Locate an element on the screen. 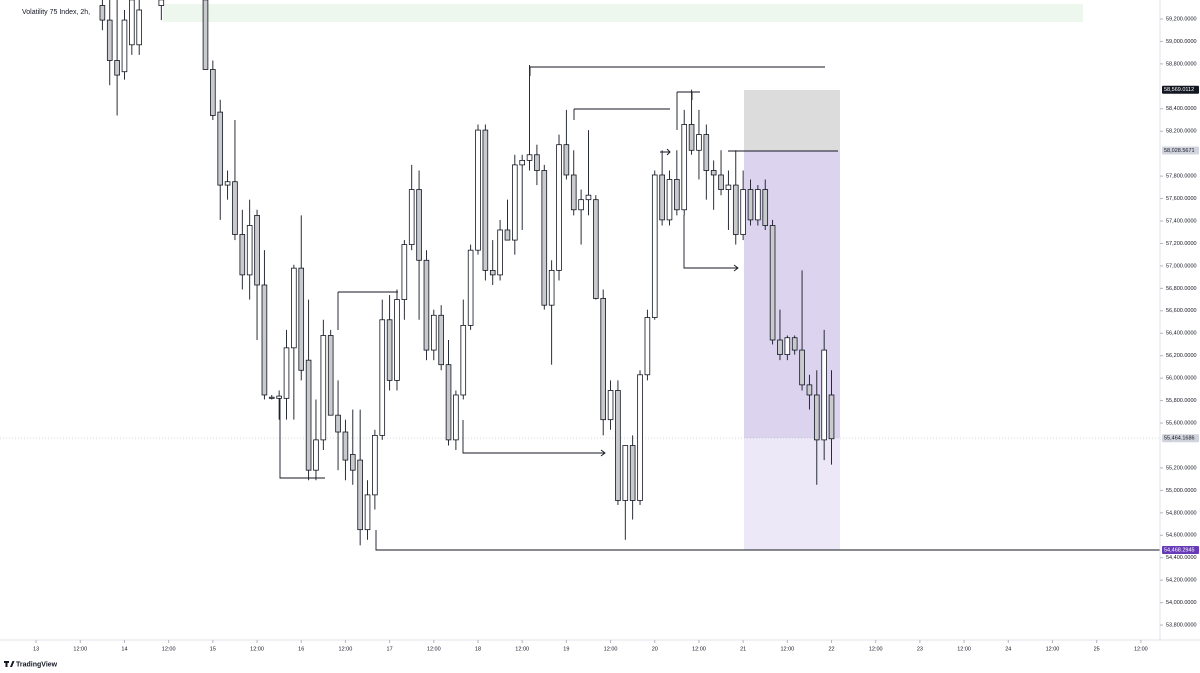  x-tick-label: 21 is located at coordinates (743, 649).